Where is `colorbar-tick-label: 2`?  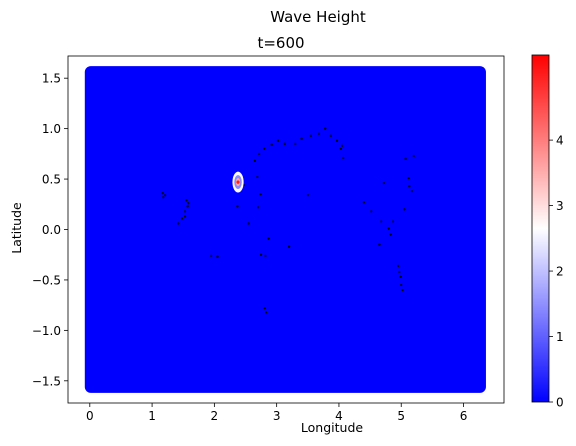 colorbar-tick-label: 2 is located at coordinates (560, 272).